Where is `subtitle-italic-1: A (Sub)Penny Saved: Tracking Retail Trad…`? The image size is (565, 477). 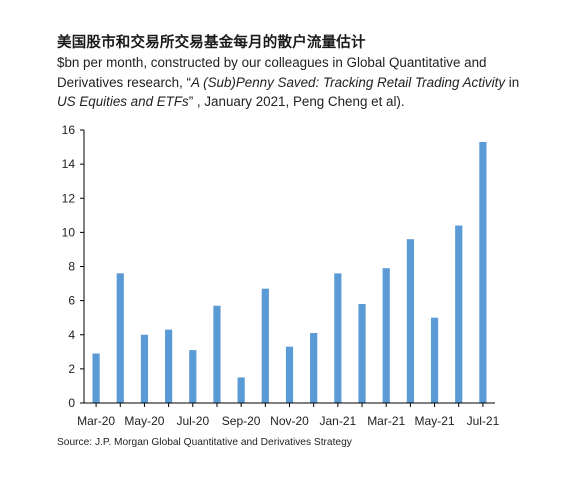 subtitle-italic-1: A (Sub)Penny Saved: Tracking Retail Trad… is located at coordinates (348, 82).